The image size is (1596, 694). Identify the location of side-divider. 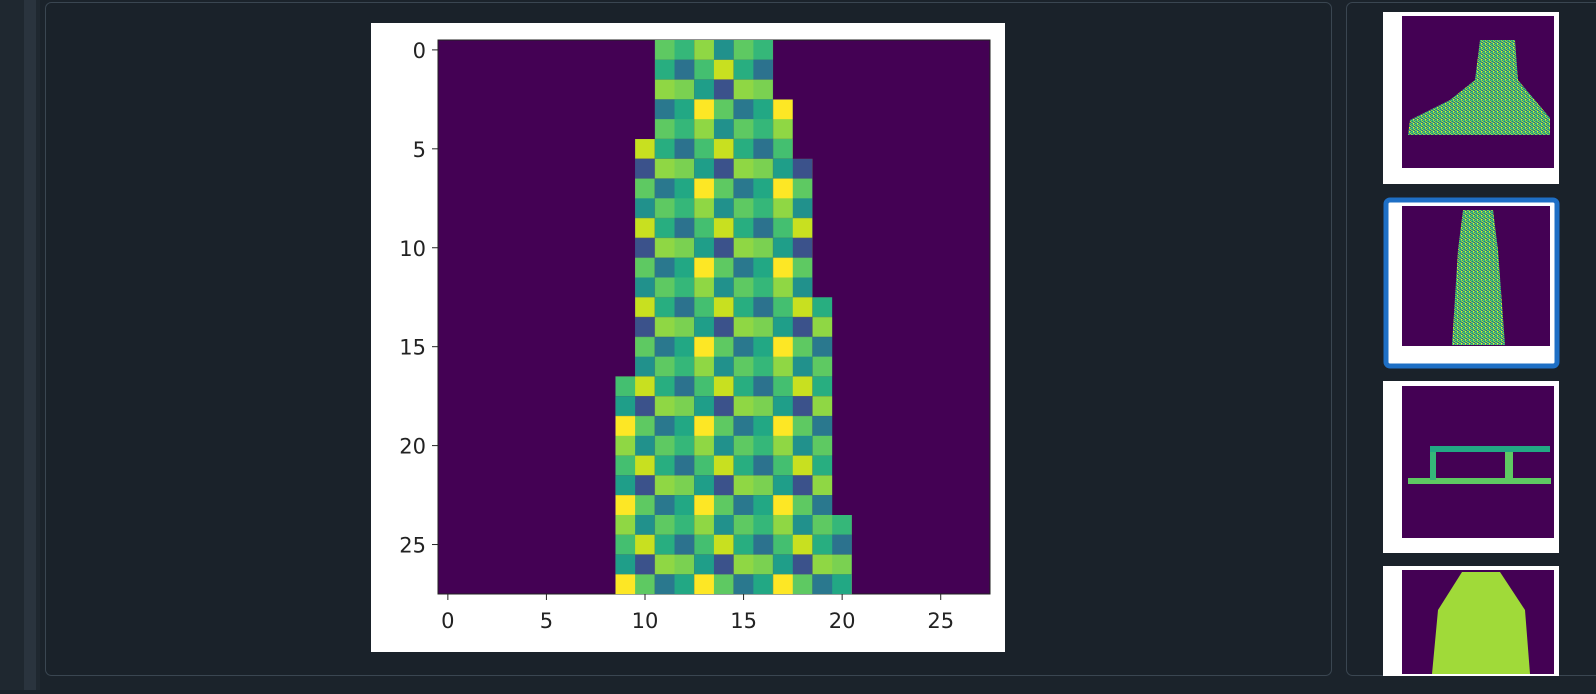
(30, 345).